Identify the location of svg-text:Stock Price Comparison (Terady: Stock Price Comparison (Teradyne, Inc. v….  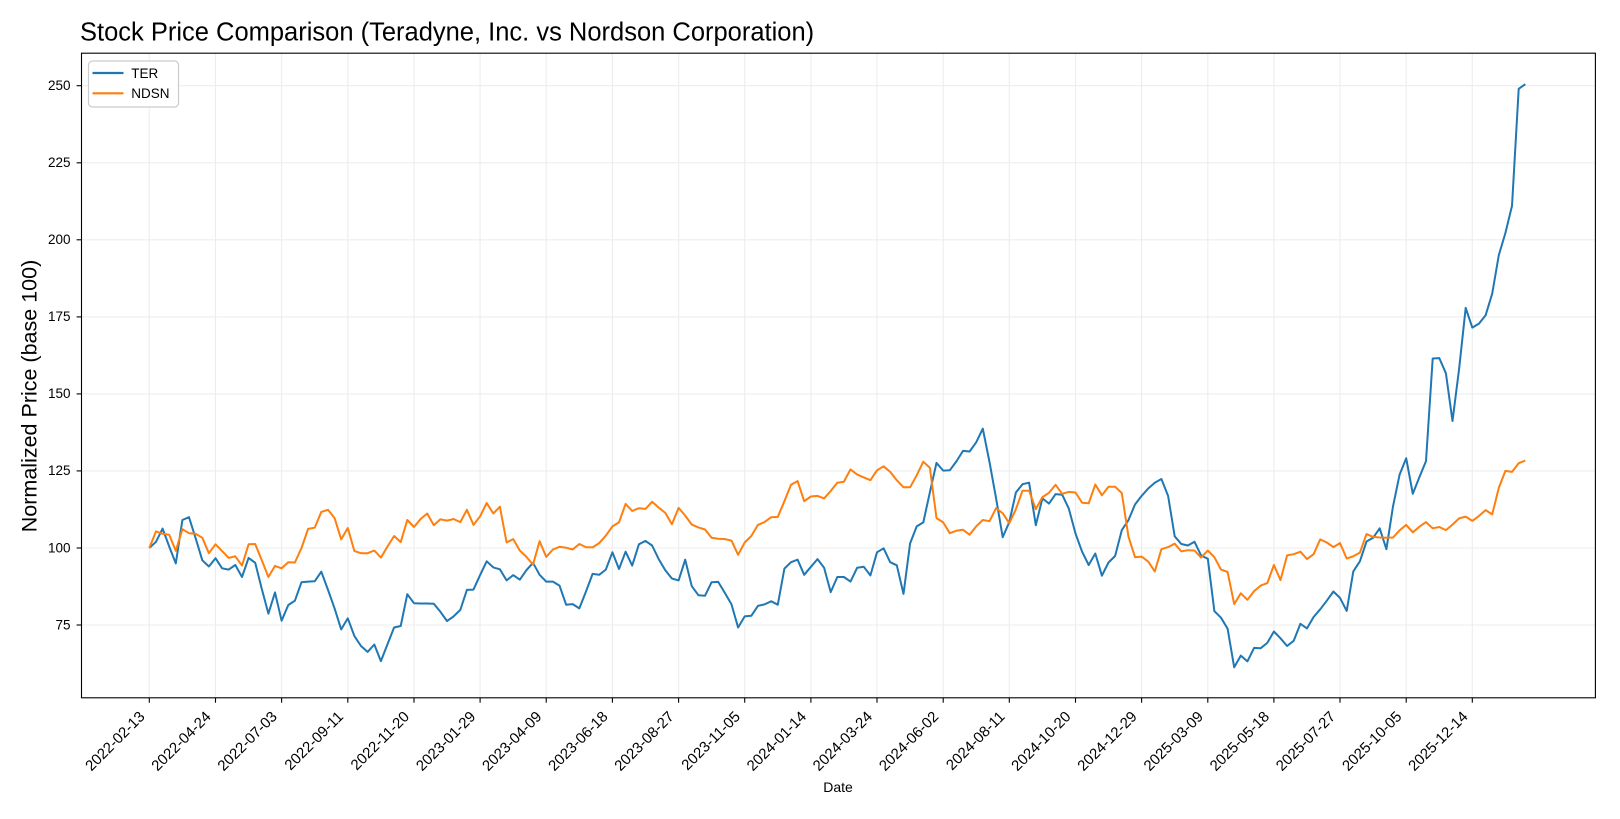
(447, 33).